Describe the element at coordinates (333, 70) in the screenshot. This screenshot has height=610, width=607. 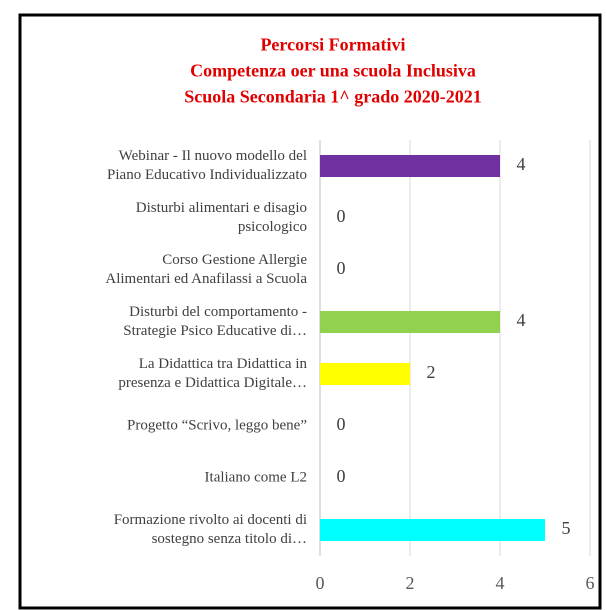
I see `chart-title: Competenza oer una scuola Inclusiva` at that location.